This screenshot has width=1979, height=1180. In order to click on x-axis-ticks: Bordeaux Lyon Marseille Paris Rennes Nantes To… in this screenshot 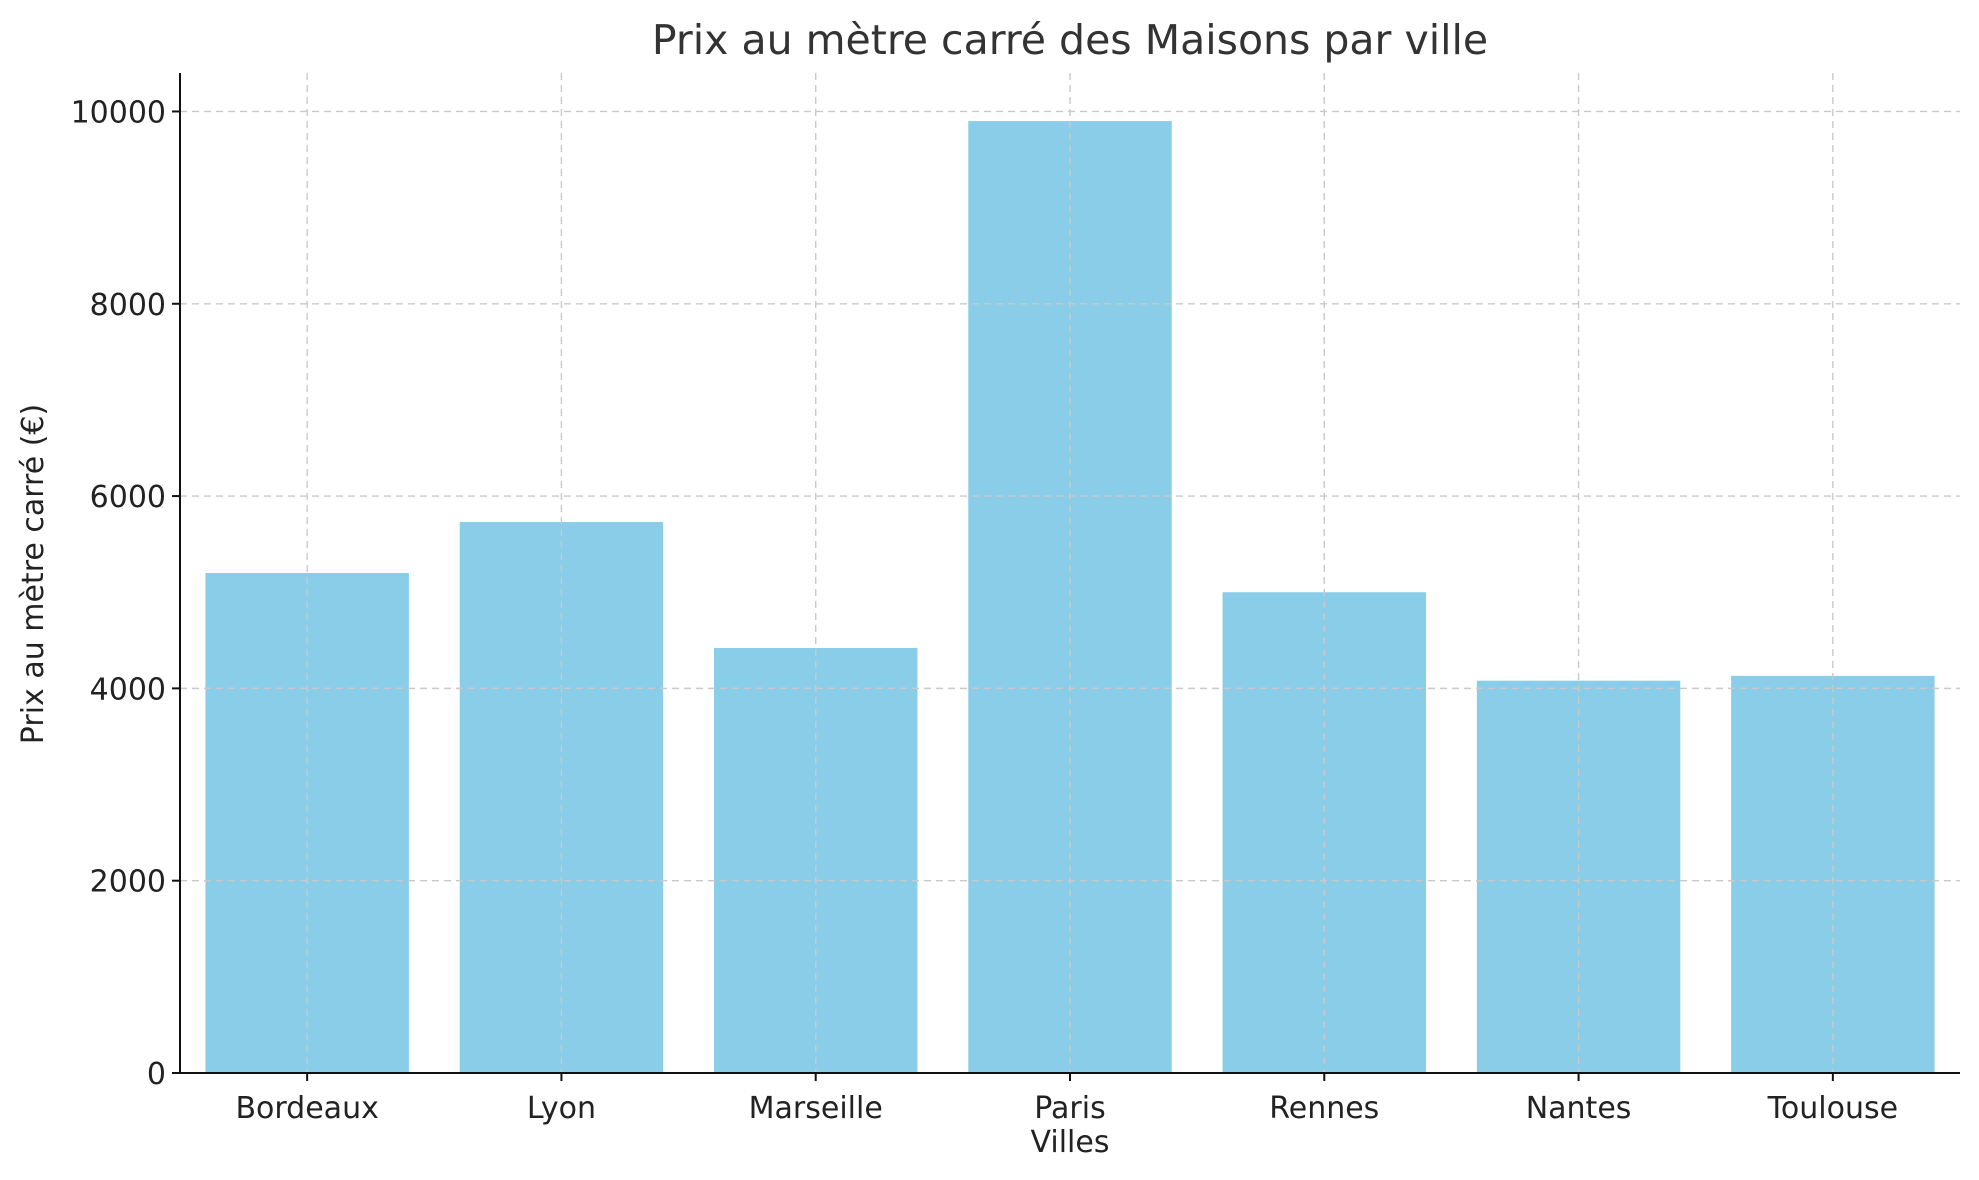, I will do `click(1066, 1099)`.